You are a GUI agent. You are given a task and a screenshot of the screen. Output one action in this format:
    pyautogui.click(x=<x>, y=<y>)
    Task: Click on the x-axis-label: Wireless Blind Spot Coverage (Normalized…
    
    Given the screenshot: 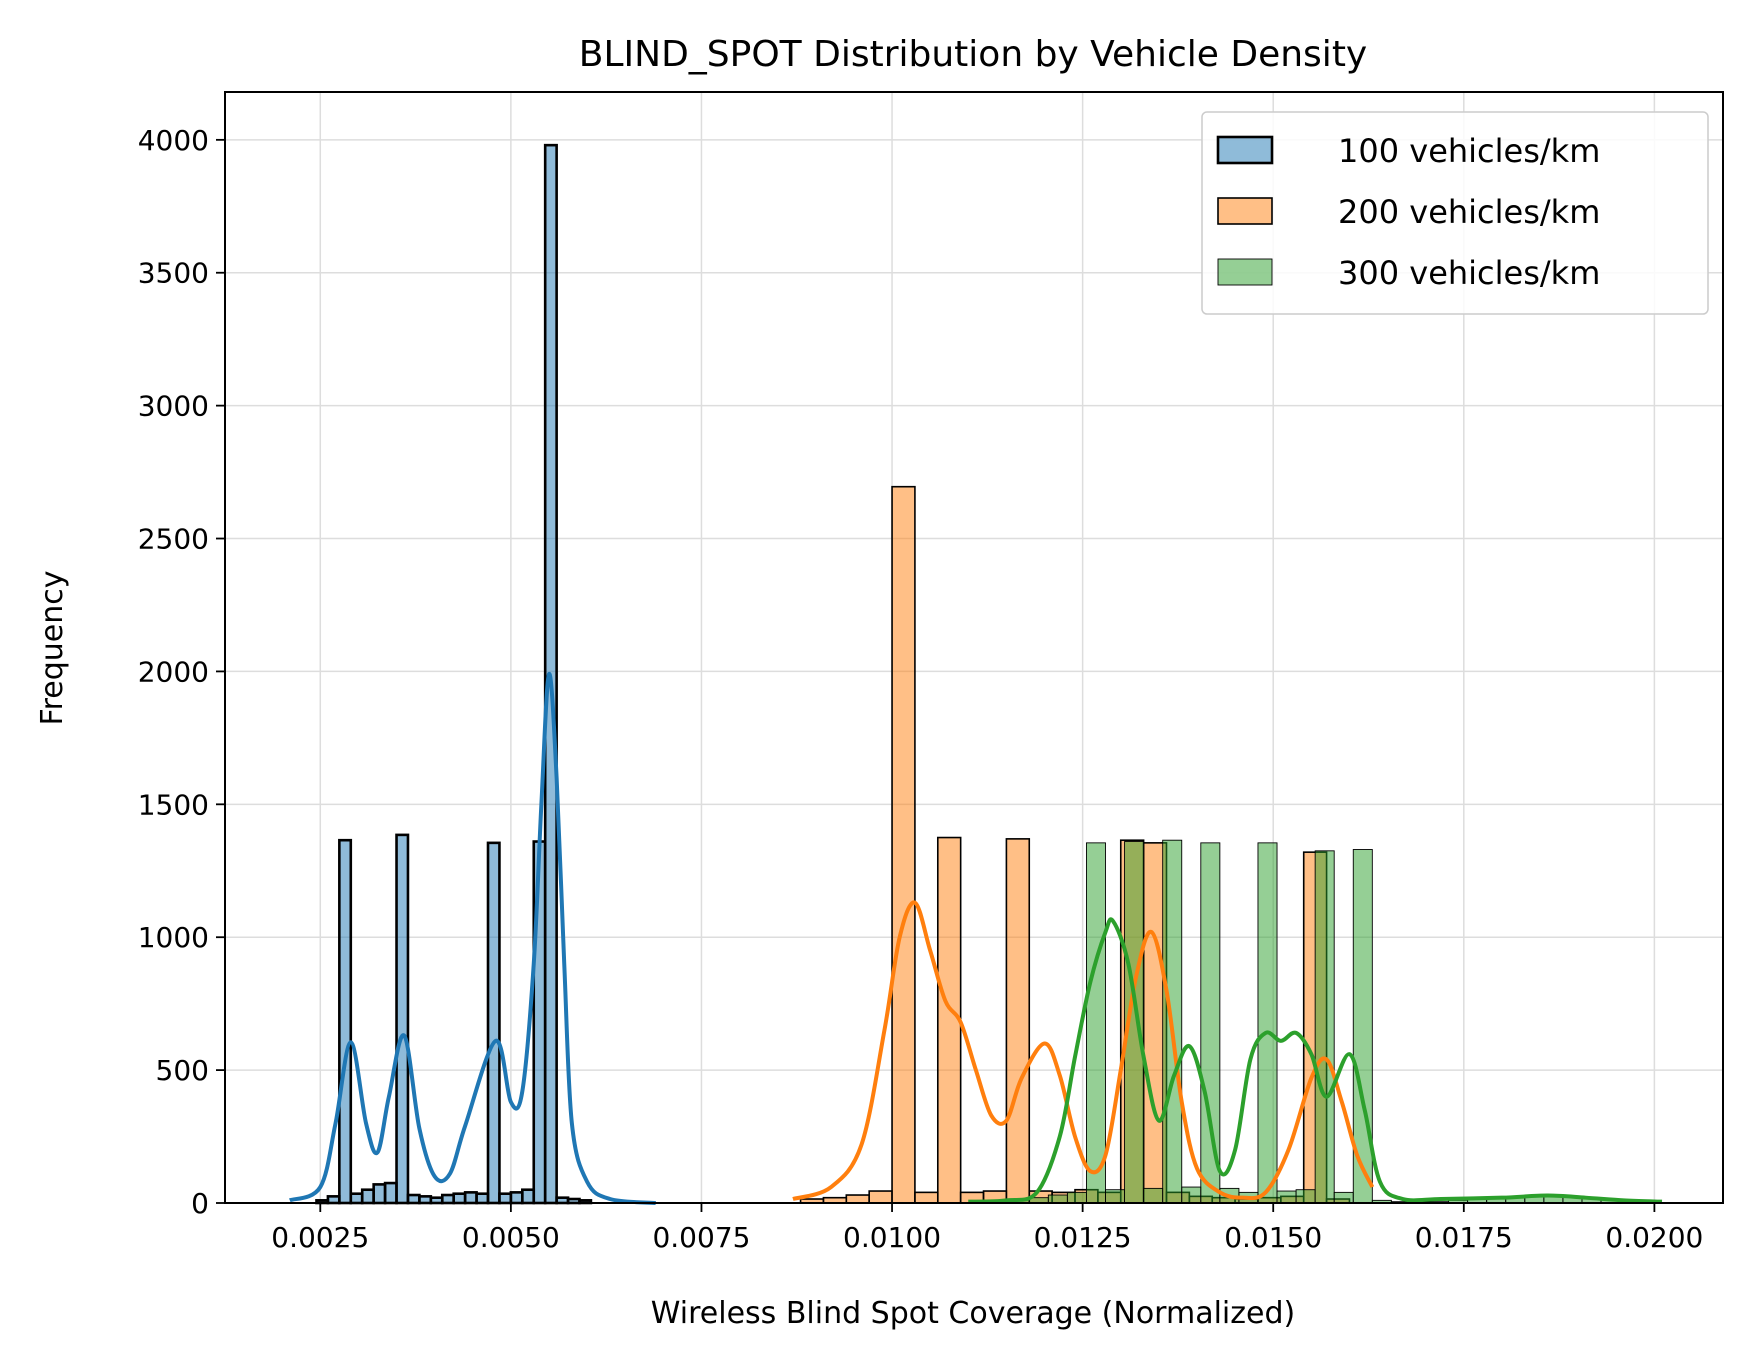 What is the action you would take?
    pyautogui.click(x=973, y=1313)
    